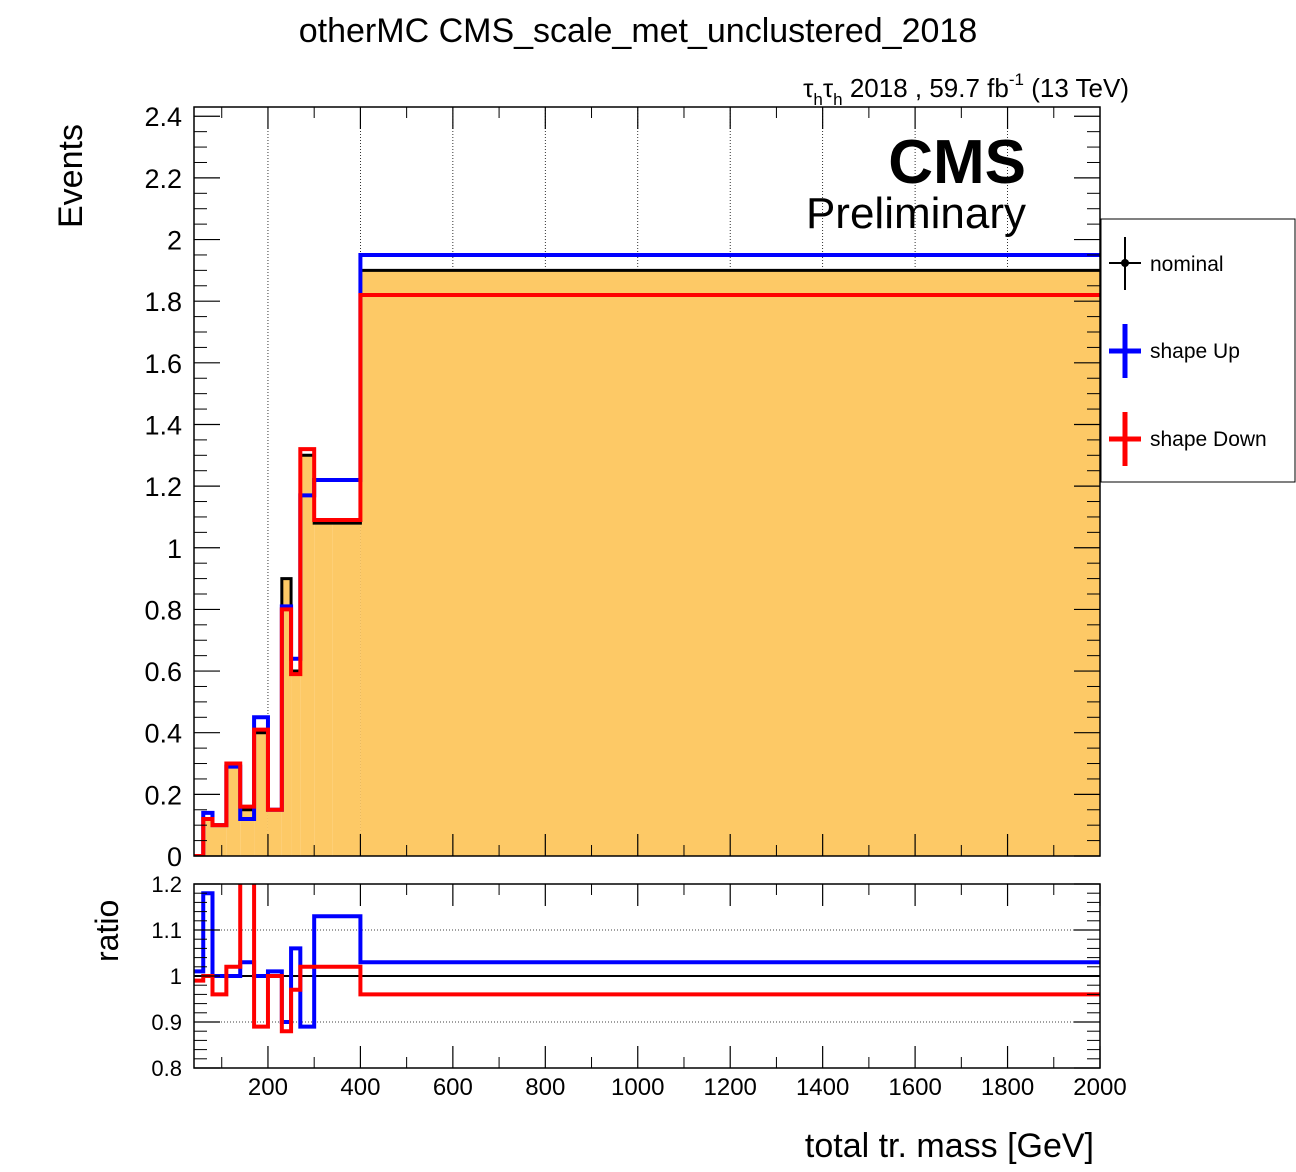 The height and width of the screenshot is (1172, 1296). What do you see at coordinates (1099, 1087) in the screenshot?
I see `ratio-xtick-label-9: 2000` at bounding box center [1099, 1087].